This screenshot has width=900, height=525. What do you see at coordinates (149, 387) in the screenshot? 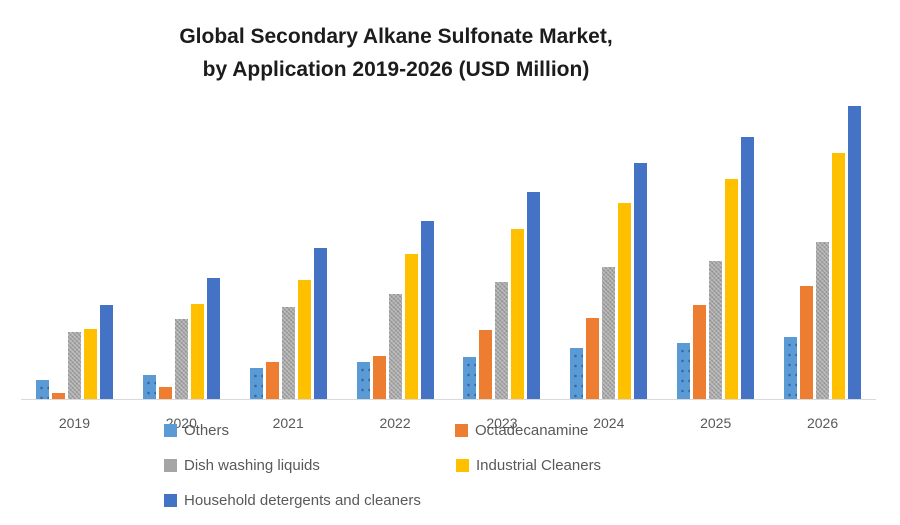
I see `bar-others-2020` at bounding box center [149, 387].